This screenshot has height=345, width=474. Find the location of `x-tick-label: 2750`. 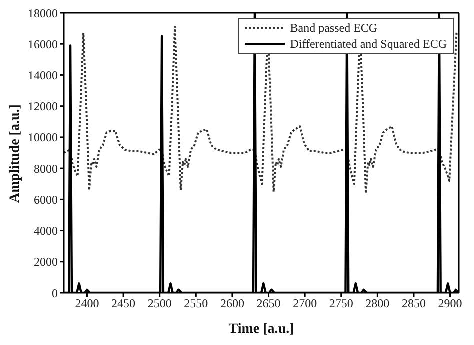

x-tick-label: 2750 is located at coordinates (341, 303).